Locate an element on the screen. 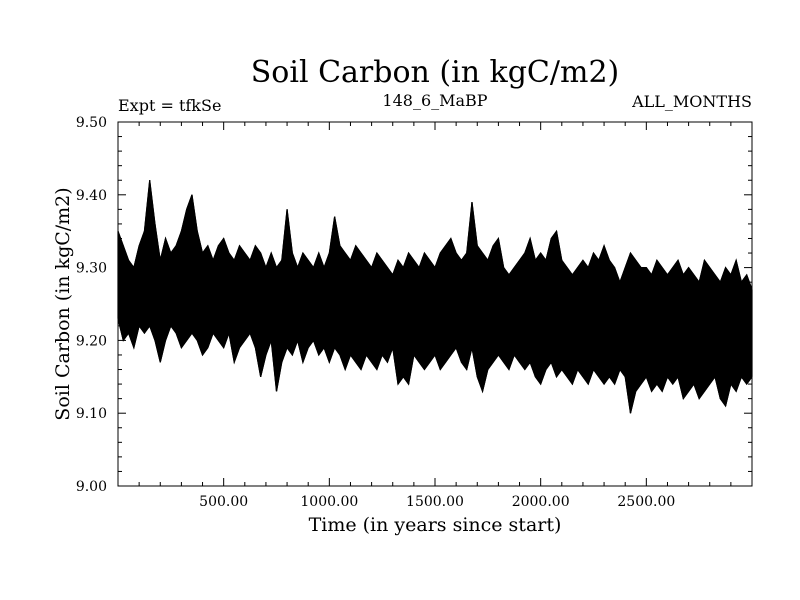  y-tick-label: 9.20 is located at coordinates (91, 341).